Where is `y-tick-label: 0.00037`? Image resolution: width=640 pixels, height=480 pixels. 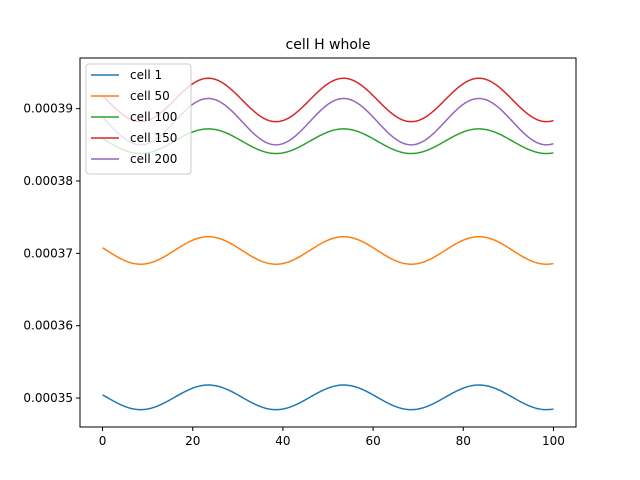 y-tick-label: 0.00037 is located at coordinates (48, 253).